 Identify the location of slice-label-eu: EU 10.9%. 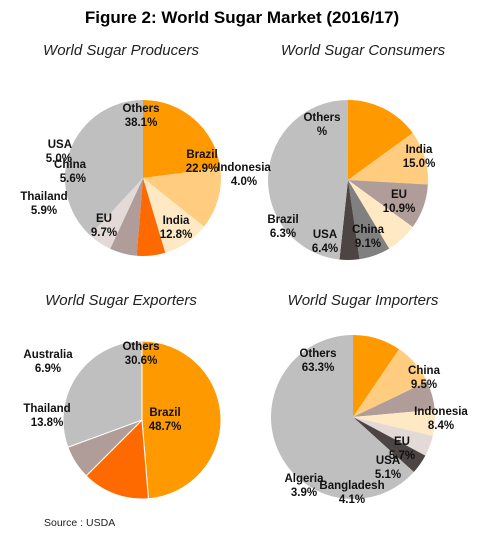
(399, 202).